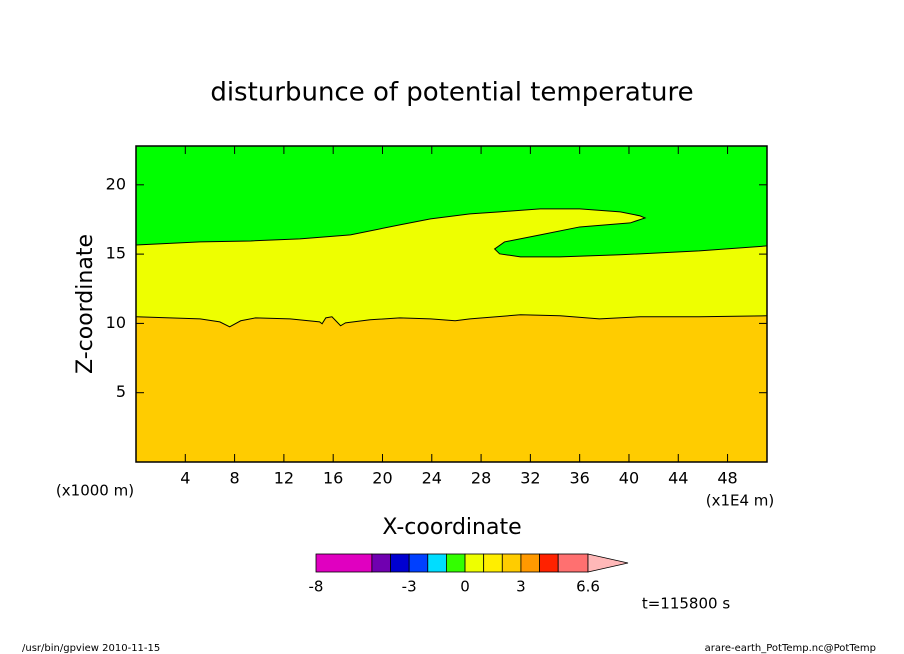 This screenshot has width=904, height=654. Describe the element at coordinates (451, 93) in the screenshot. I see `chart-title: disturbunce of potential temperature` at that location.